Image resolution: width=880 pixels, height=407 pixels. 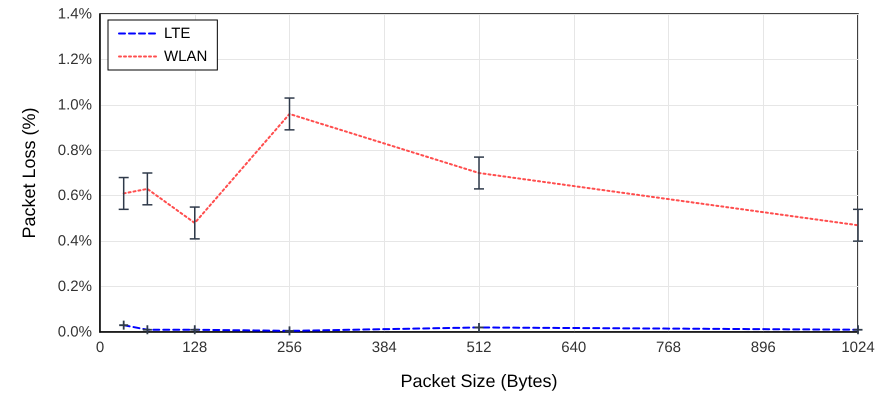 What do you see at coordinates (479, 347) in the screenshot?
I see `x-tick-label: 512` at bounding box center [479, 347].